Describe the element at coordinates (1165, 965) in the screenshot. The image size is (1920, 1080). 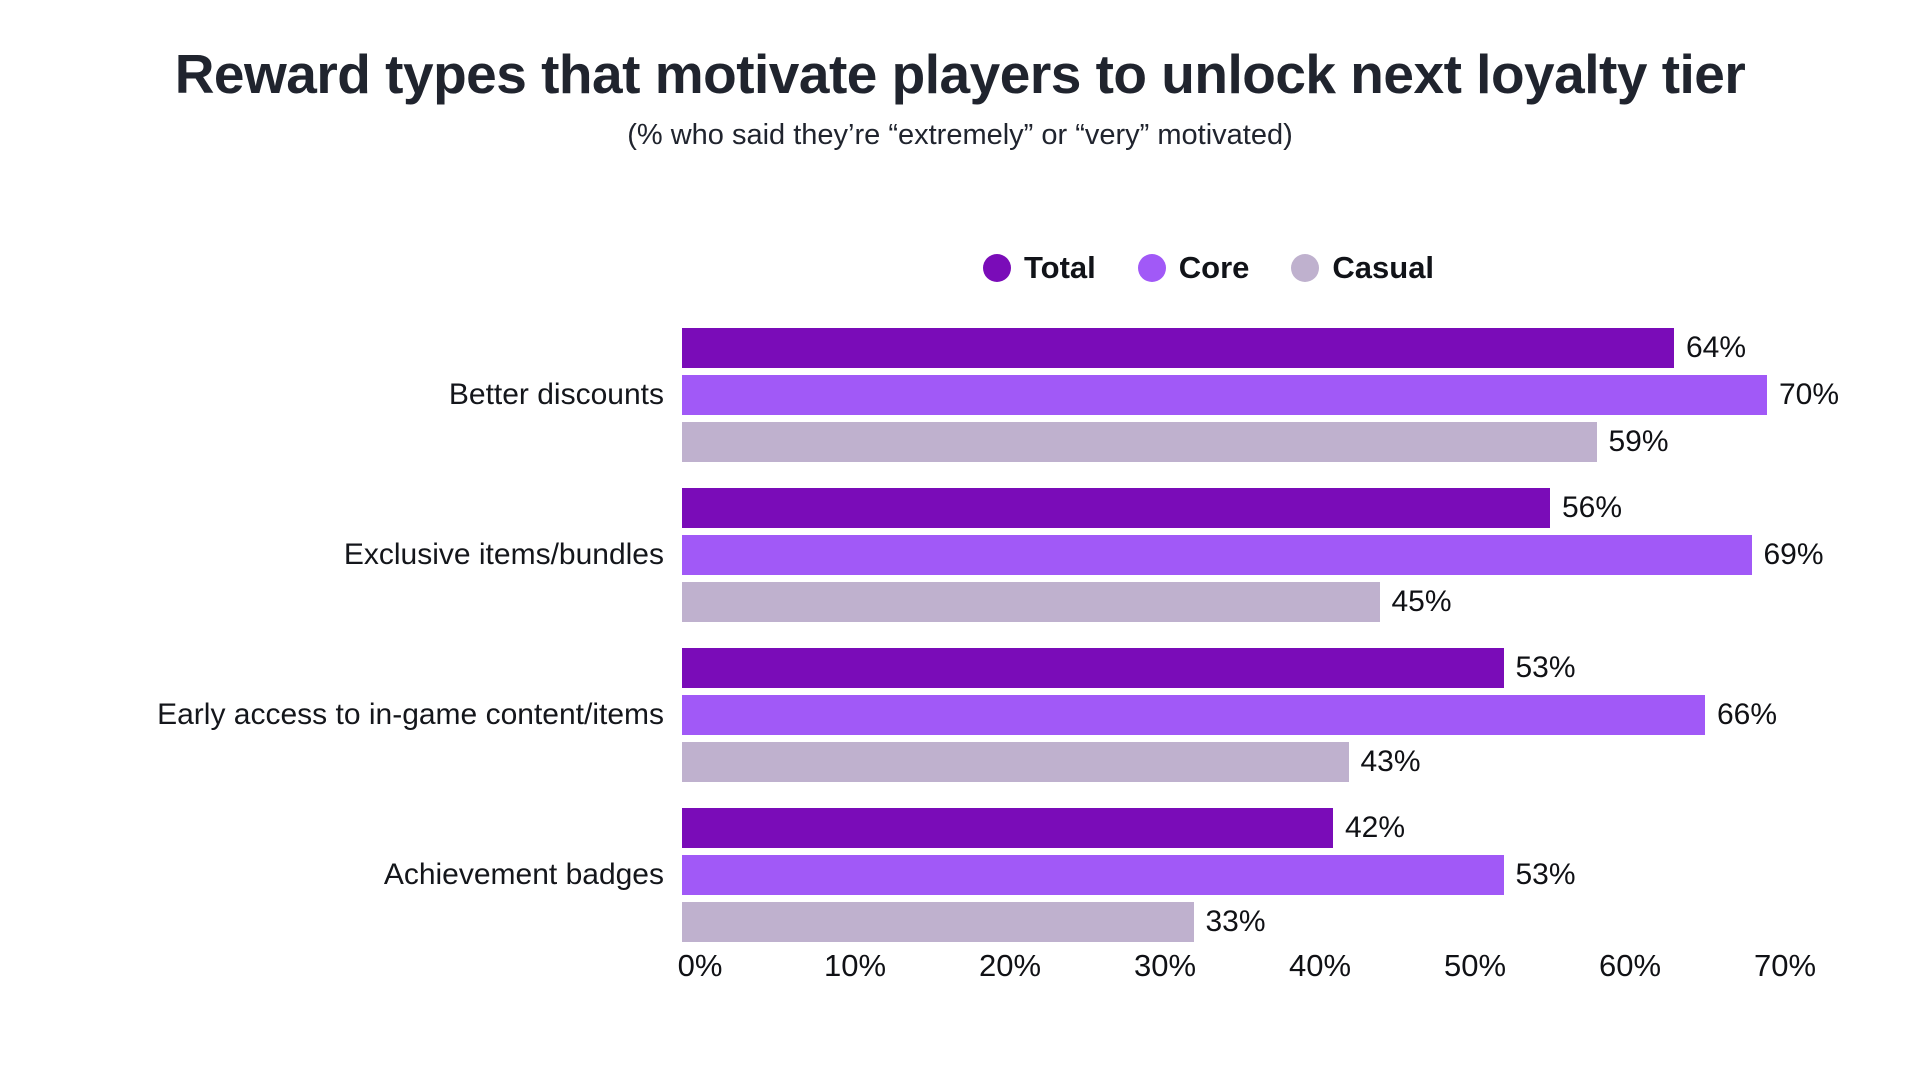
I see `x-tick-label: 30%` at that location.